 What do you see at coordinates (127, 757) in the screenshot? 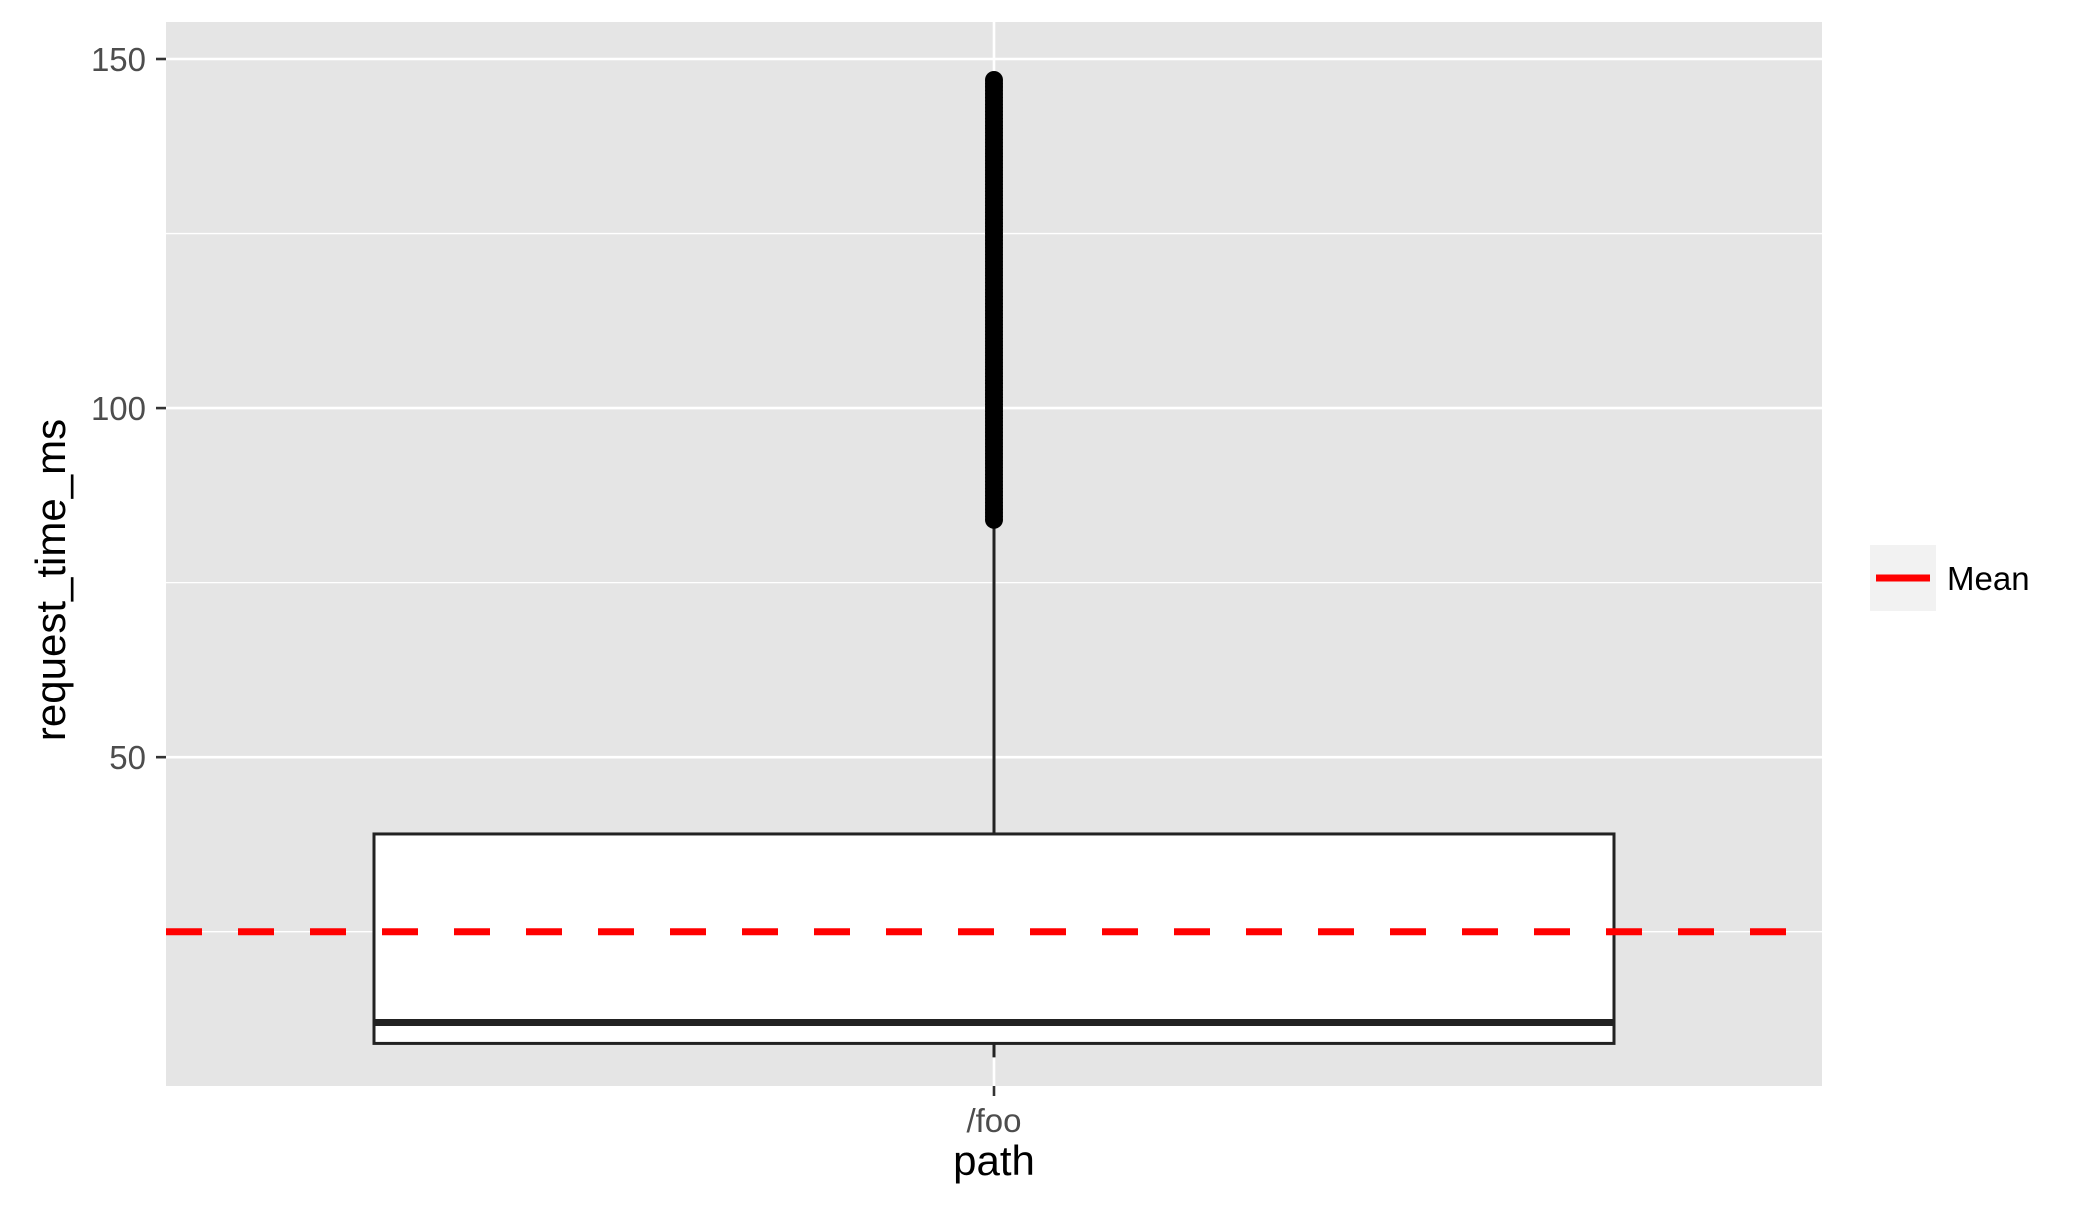
I see `y-tick-label: 50` at bounding box center [127, 757].